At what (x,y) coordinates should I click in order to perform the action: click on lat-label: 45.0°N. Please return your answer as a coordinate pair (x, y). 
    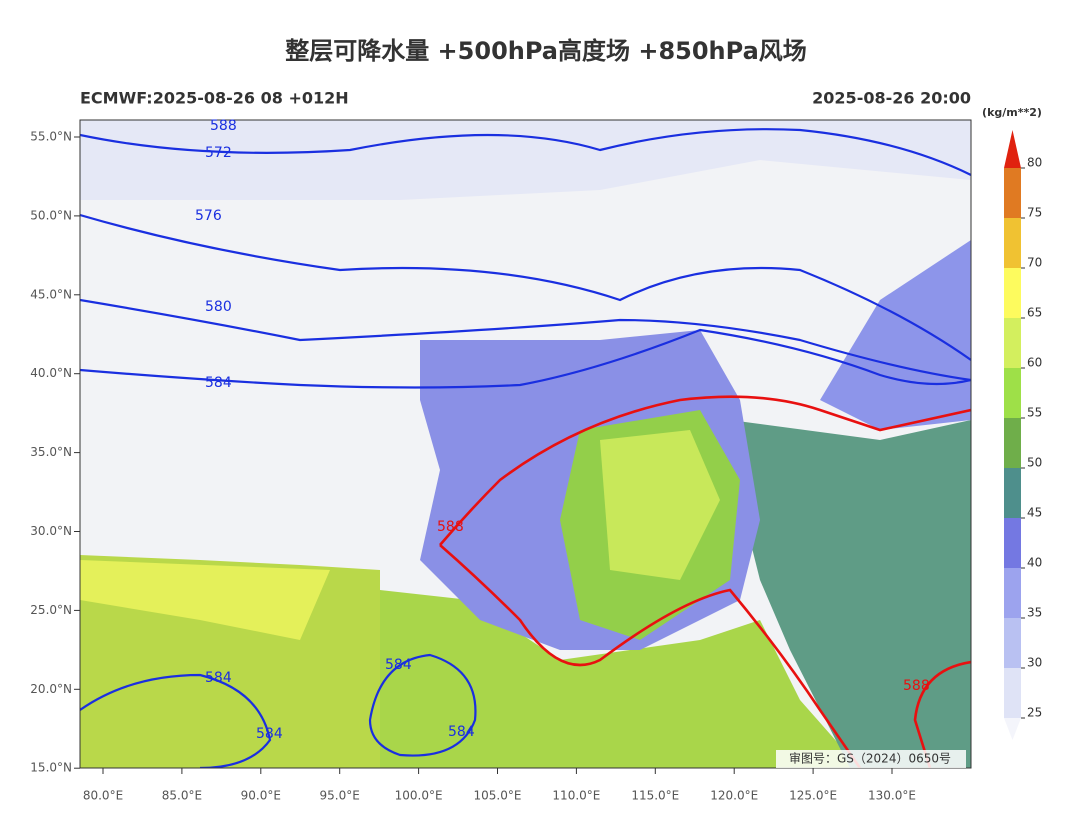
    Looking at the image, I should click on (51, 294).